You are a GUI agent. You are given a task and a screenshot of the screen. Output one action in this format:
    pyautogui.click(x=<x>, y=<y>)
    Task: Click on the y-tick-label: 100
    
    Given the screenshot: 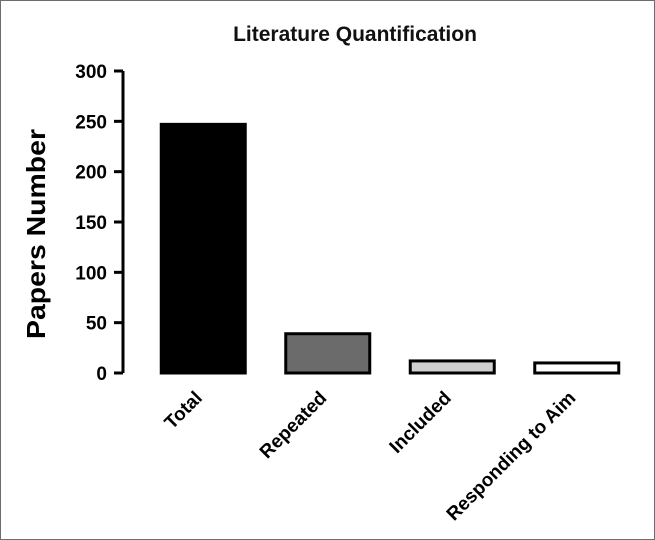 What is the action you would take?
    pyautogui.click(x=91, y=273)
    